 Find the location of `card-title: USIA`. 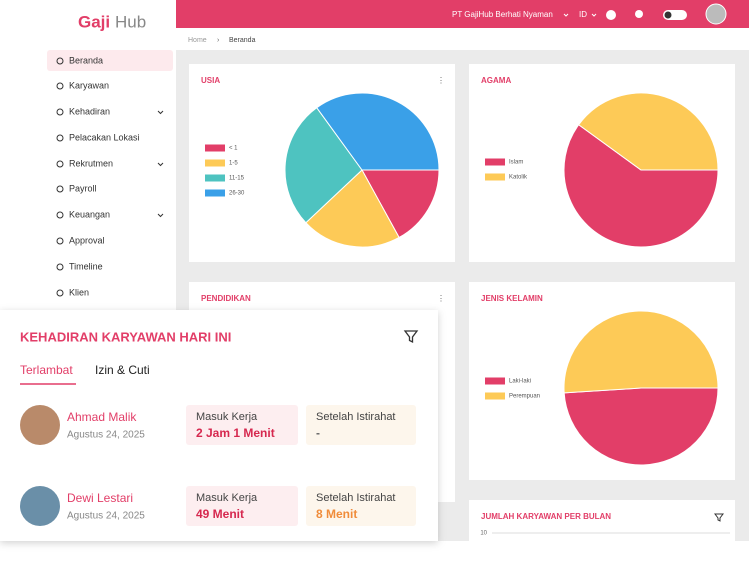

card-title: USIA is located at coordinates (210, 80).